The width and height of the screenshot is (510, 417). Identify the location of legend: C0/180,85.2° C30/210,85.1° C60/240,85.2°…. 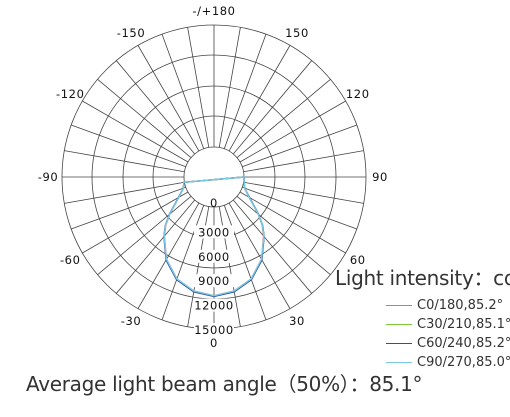
(448, 334).